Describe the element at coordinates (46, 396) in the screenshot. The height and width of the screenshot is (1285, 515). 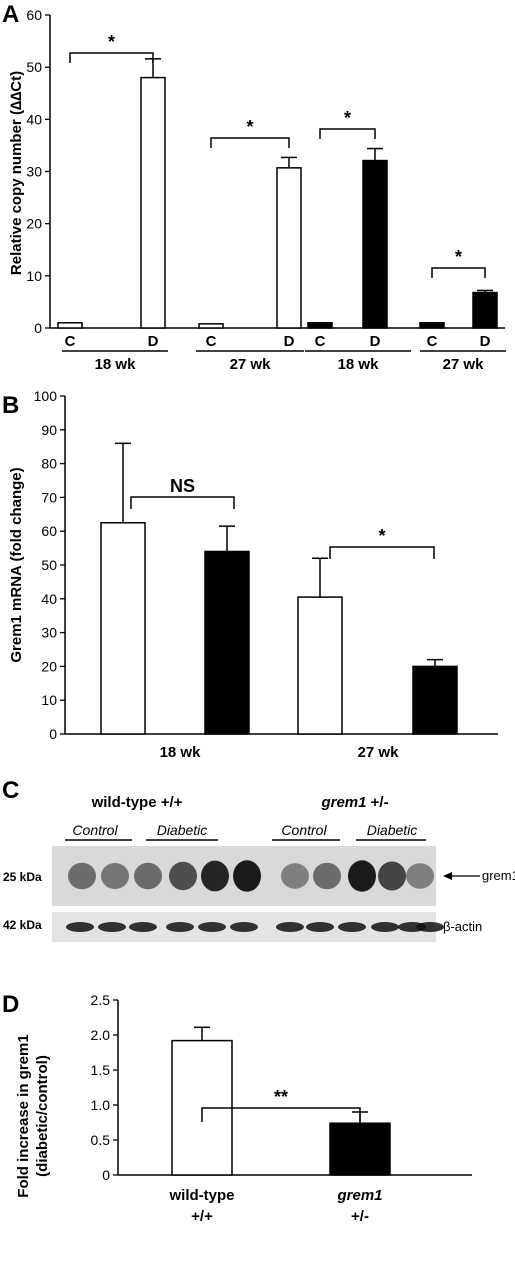
I see `y-tick-label: 100` at that location.